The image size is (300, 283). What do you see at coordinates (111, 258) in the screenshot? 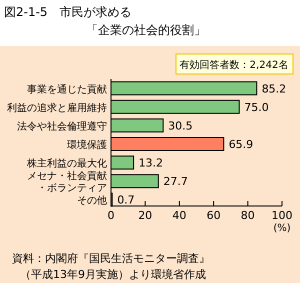
I see `text: 資料：内閣府『国民生活モニター調査』` at bounding box center [111, 258].